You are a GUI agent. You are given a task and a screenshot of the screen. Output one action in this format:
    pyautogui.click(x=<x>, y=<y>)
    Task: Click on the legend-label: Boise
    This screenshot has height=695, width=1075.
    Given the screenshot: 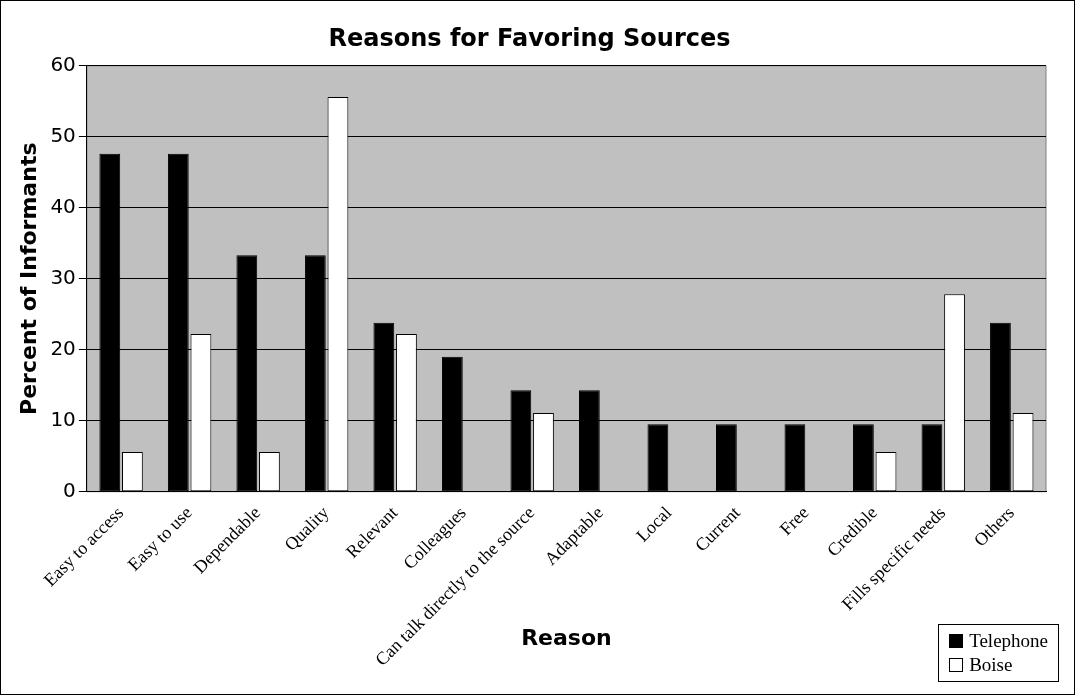 What is the action you would take?
    pyautogui.click(x=991, y=665)
    